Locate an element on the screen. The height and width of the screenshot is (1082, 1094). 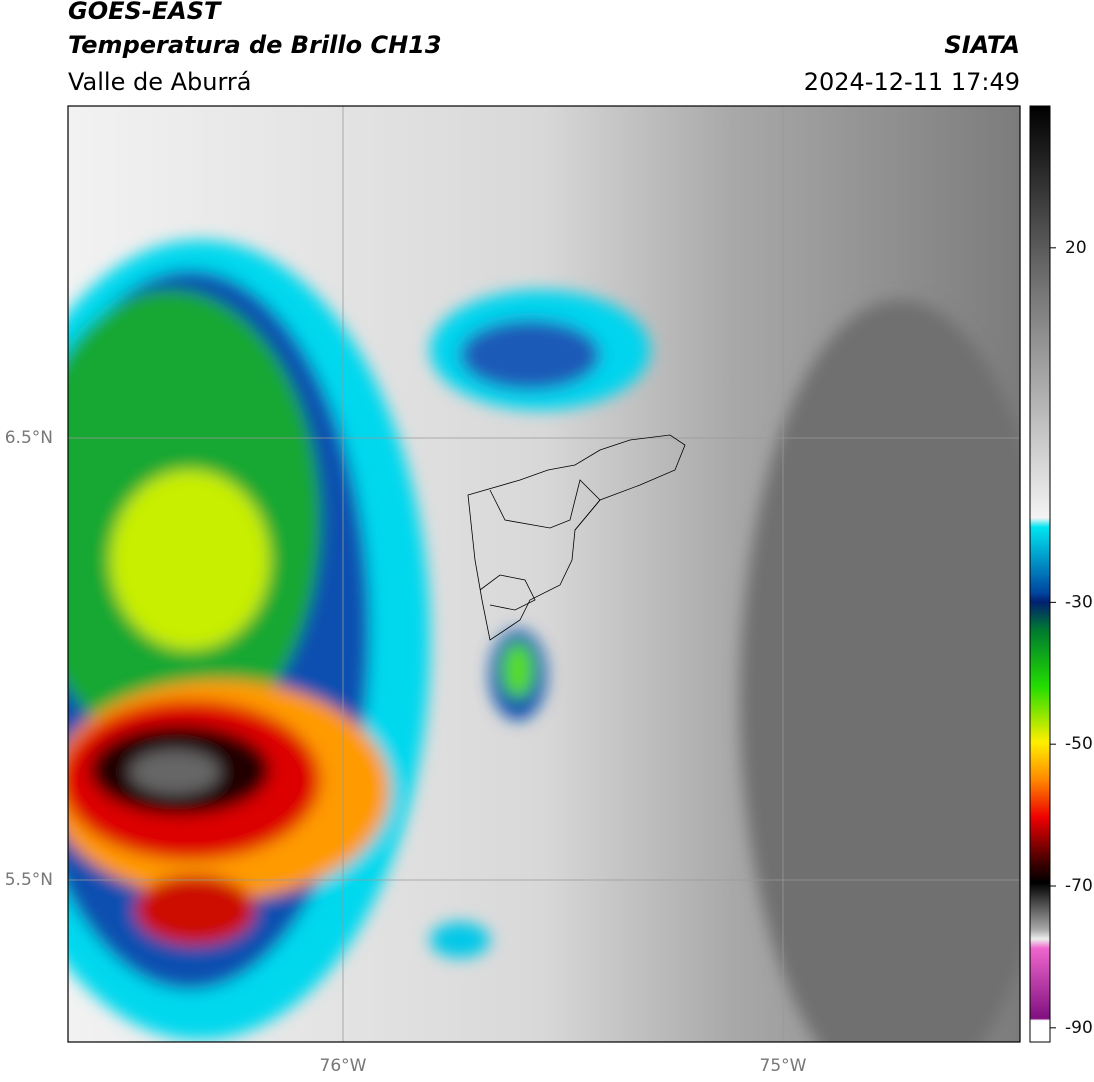
region: Valle de Aburrá is located at coordinates (160, 82).